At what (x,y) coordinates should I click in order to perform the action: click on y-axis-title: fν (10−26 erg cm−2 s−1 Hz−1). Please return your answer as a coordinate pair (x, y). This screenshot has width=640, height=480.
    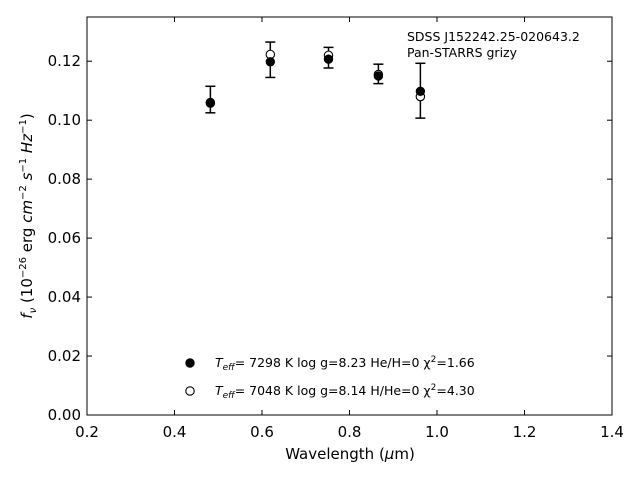
    Looking at the image, I should click on (28, 215).